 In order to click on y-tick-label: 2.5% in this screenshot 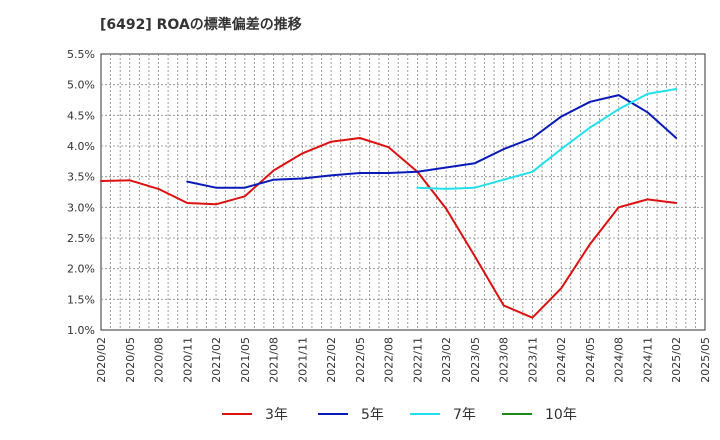, I will do `click(81, 238)`.